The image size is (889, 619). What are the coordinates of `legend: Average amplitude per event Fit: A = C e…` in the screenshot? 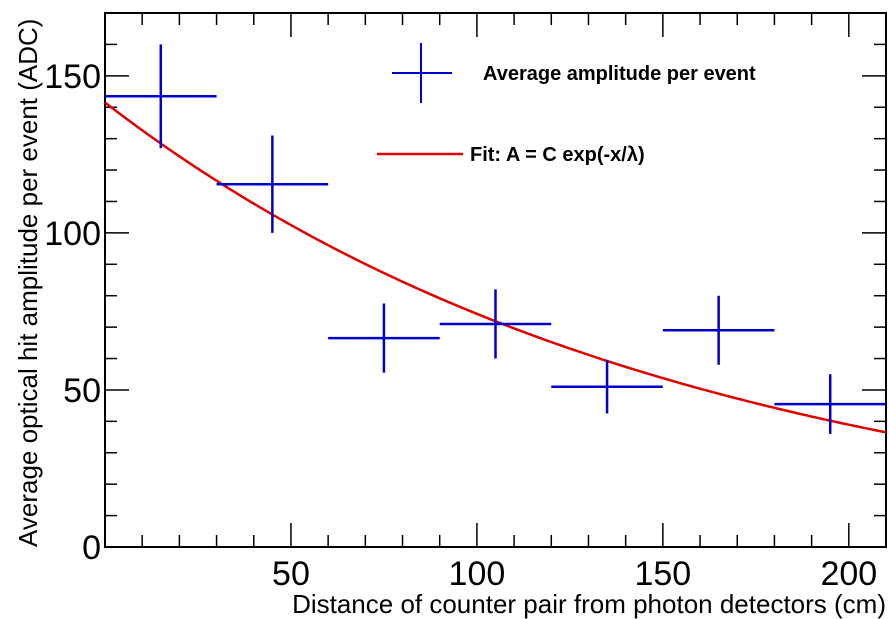 It's located at (566, 104).